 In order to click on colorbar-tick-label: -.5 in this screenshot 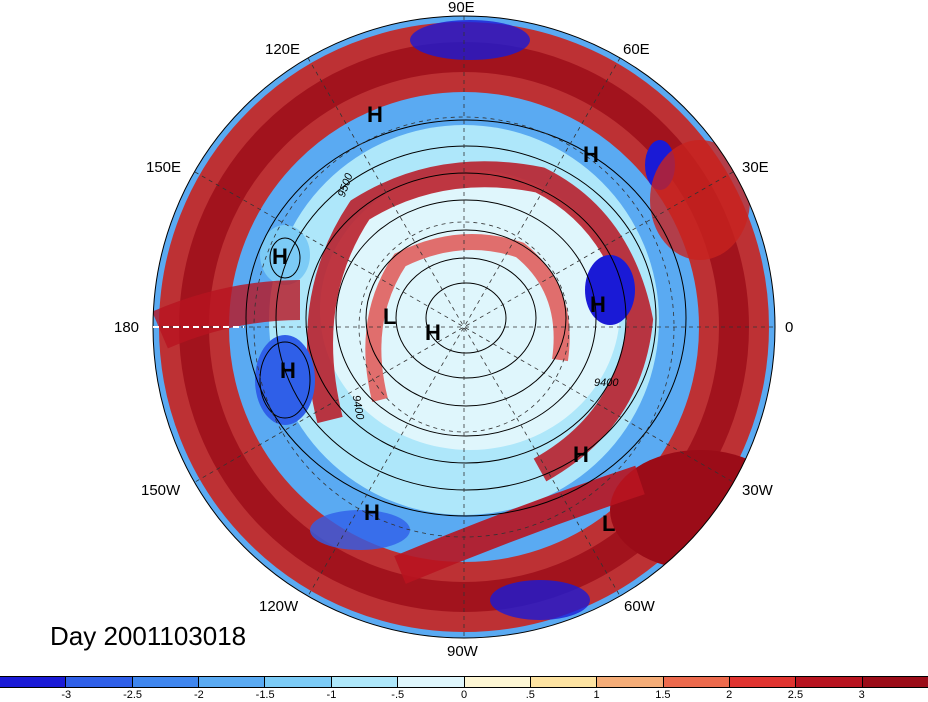, I will do `click(398, 695)`.